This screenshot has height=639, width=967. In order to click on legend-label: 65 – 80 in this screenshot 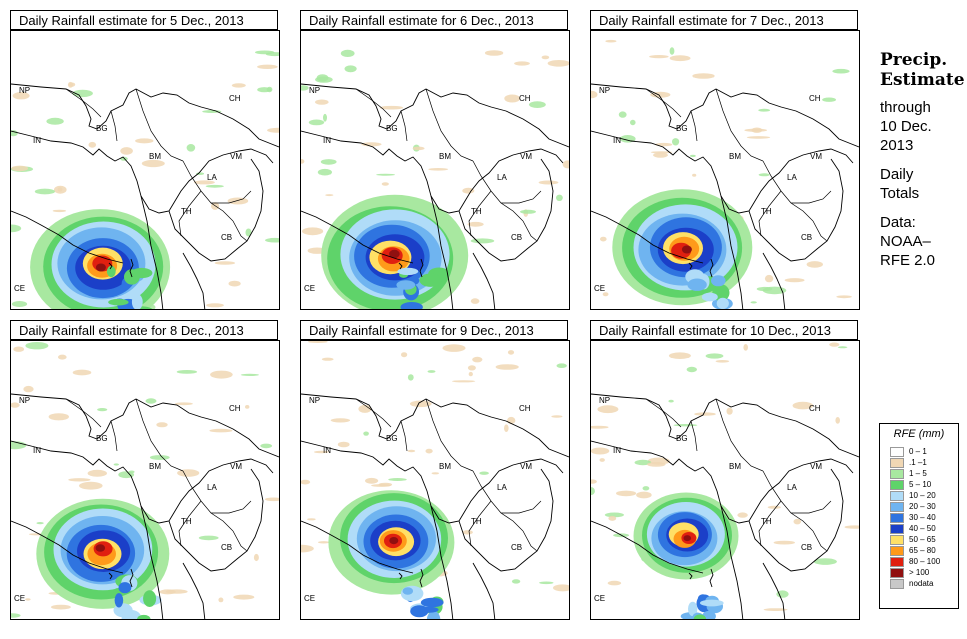, I will do `click(922, 550)`.